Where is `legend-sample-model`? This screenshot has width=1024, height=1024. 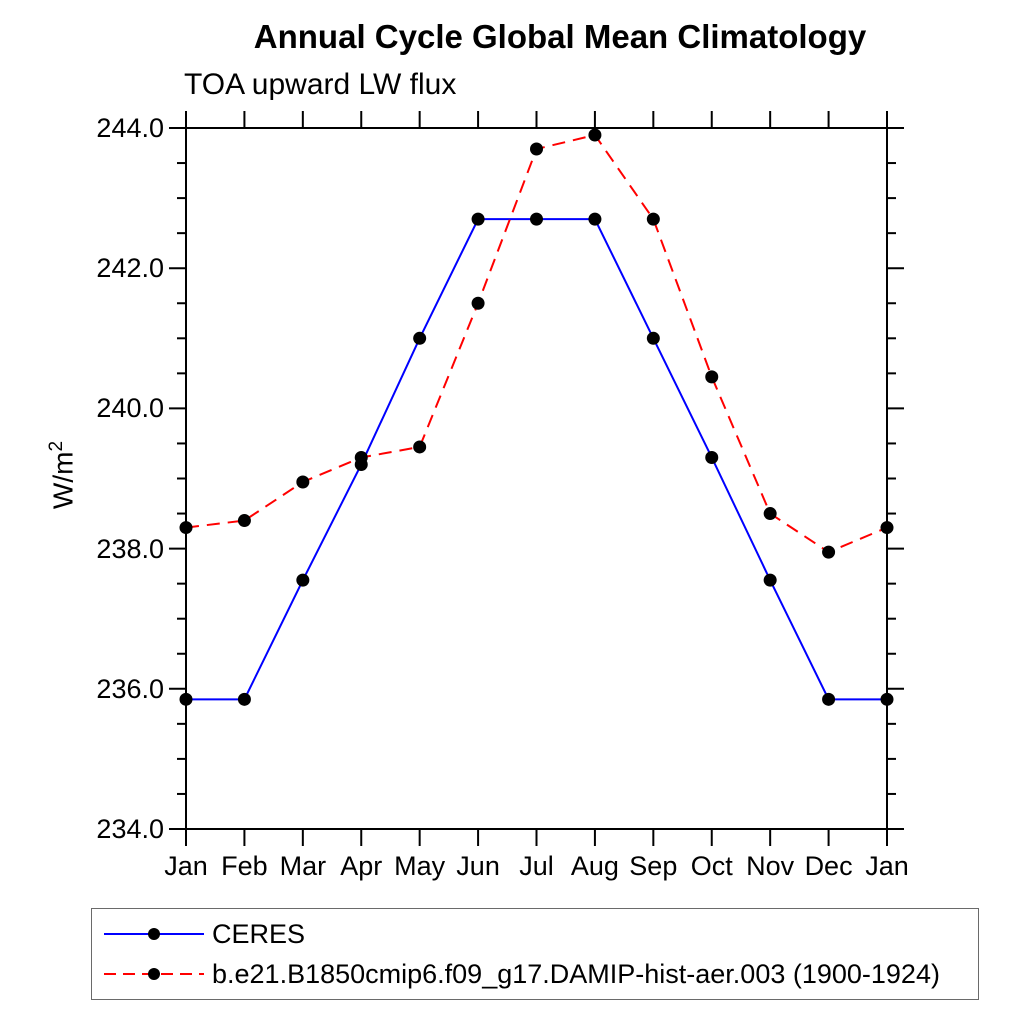
legend-sample-model is located at coordinates (154, 974).